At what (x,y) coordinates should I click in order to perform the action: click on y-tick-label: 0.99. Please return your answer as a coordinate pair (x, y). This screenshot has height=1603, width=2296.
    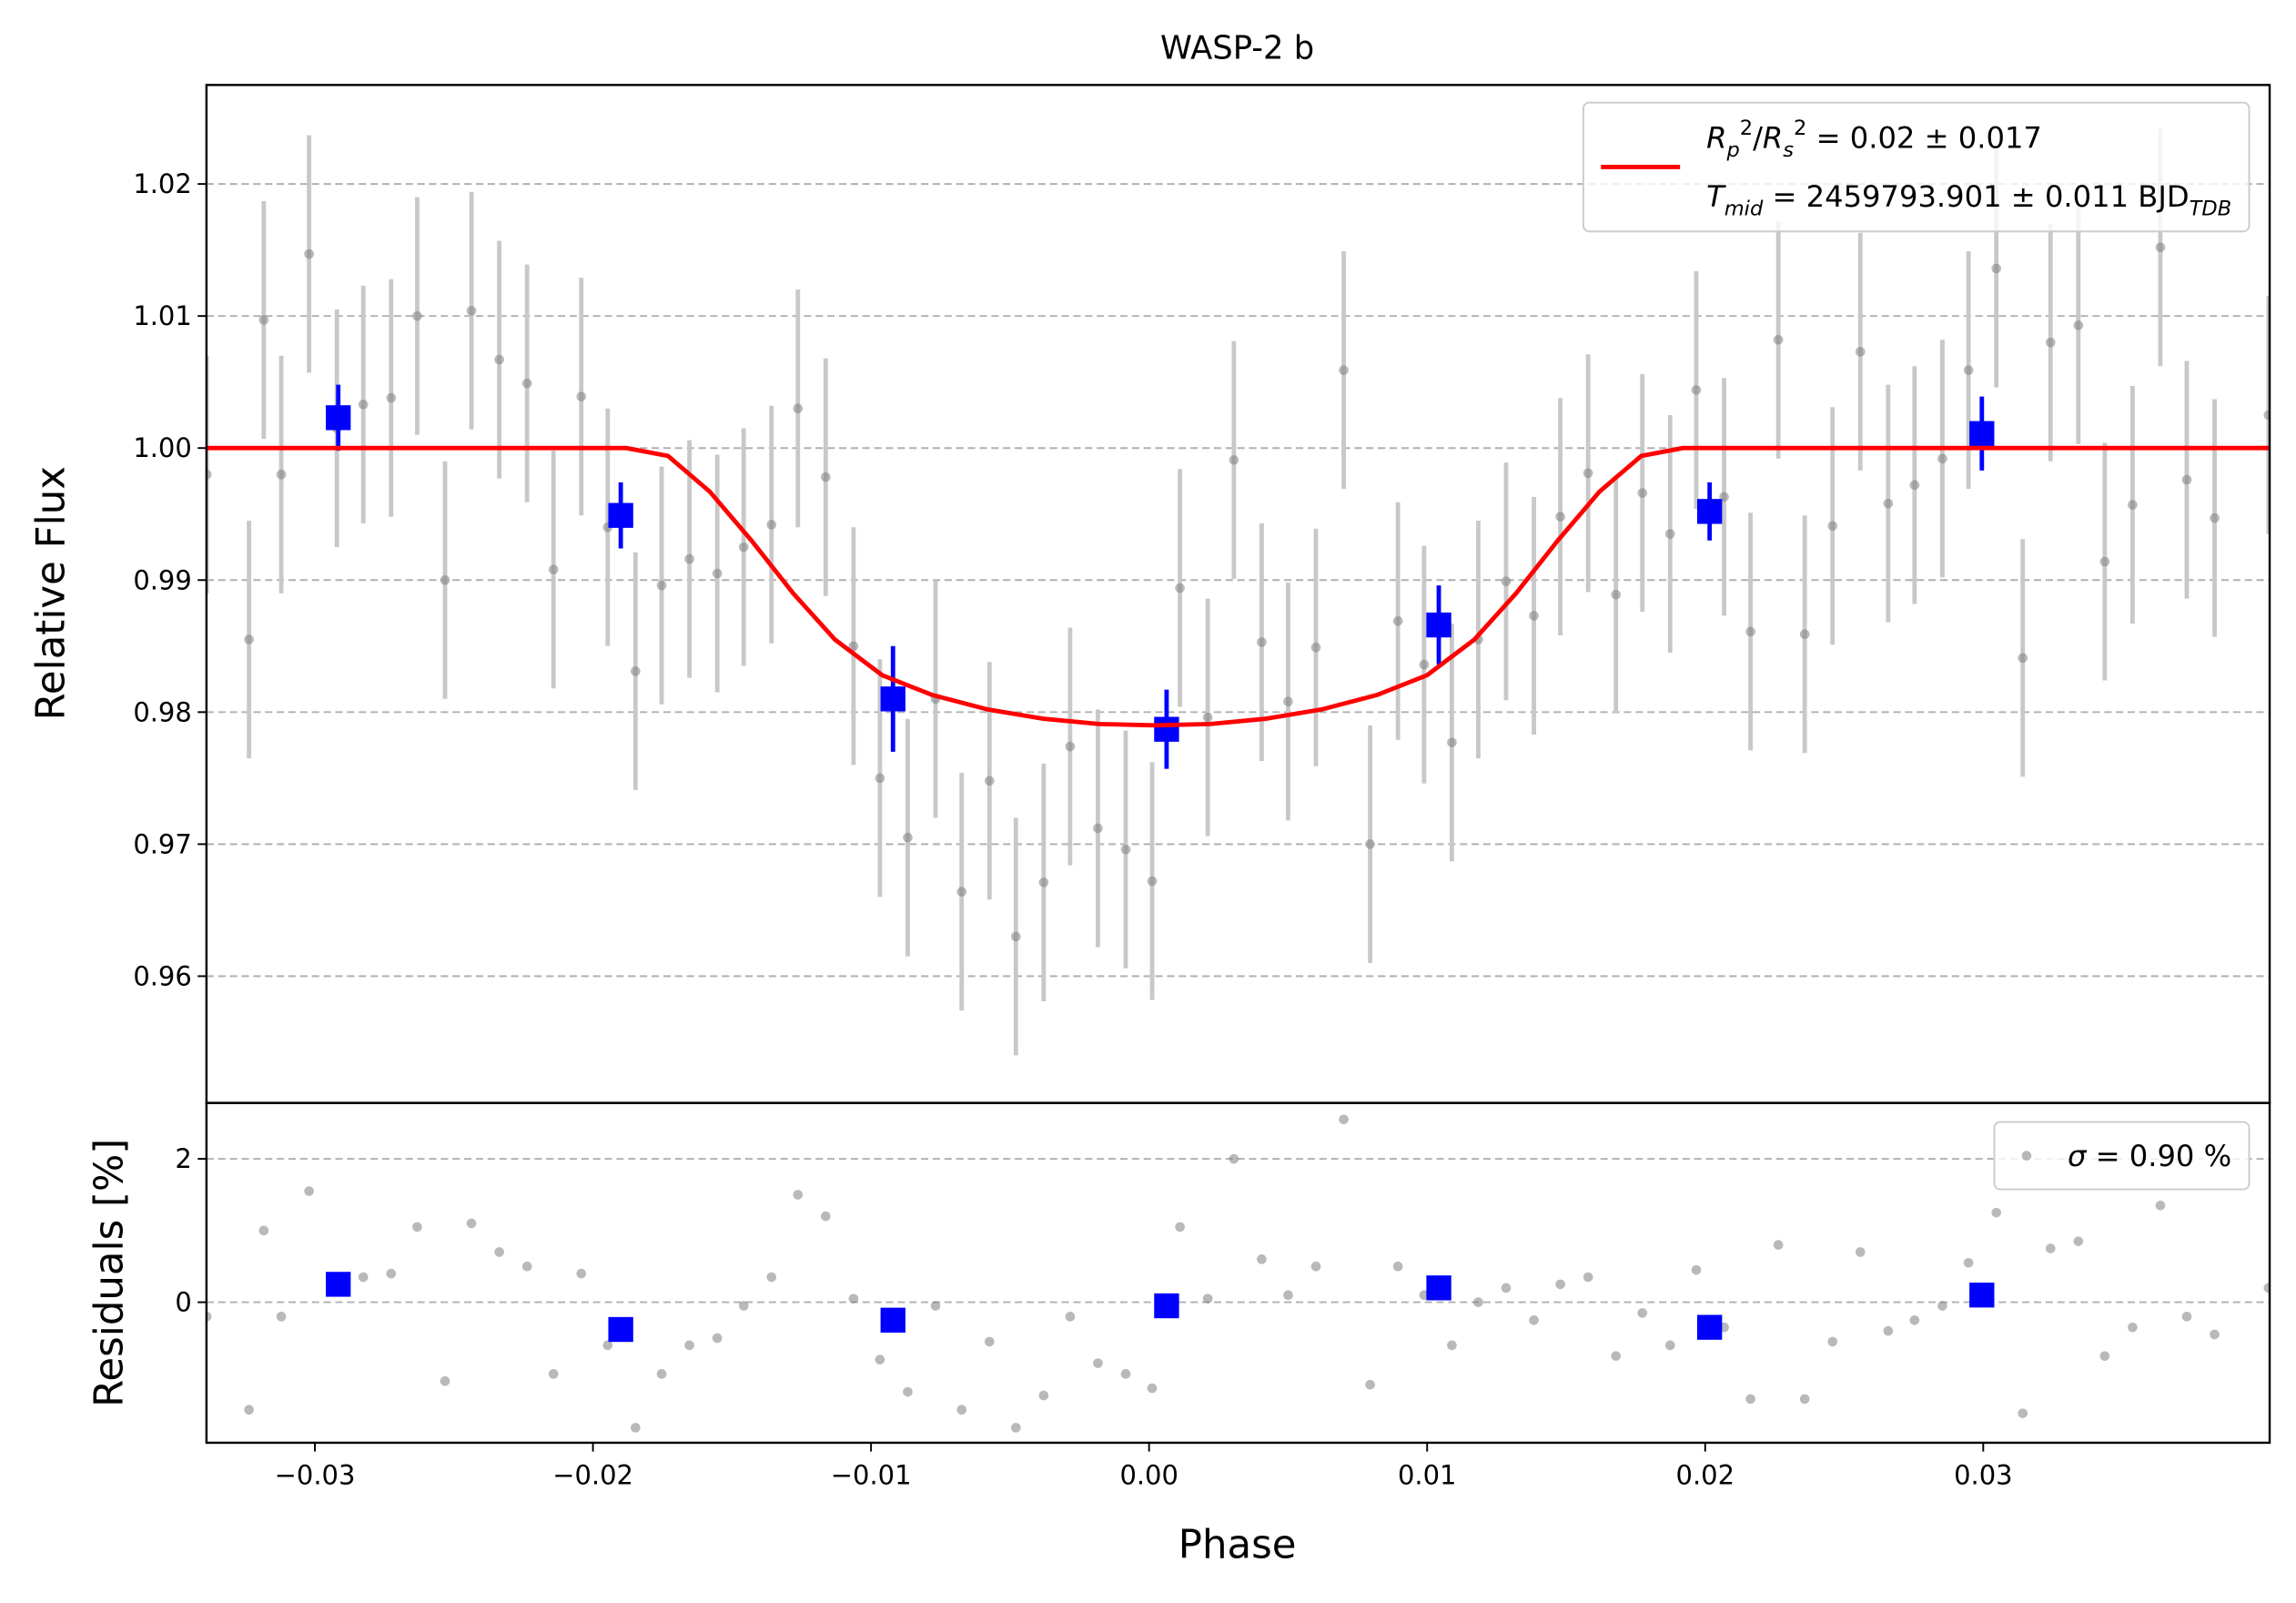
    Looking at the image, I should click on (162, 579).